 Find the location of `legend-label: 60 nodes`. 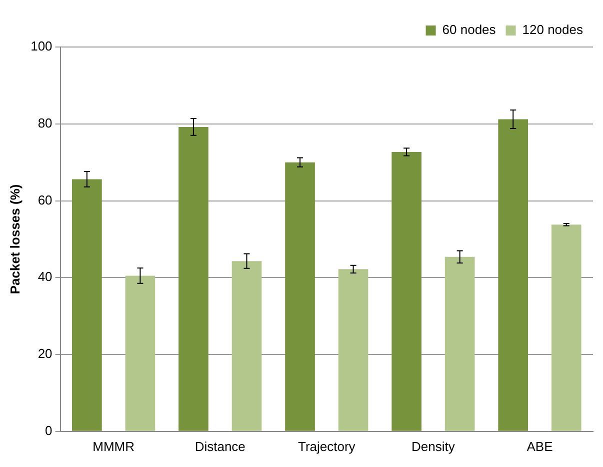

legend-label: 60 nodes is located at coordinates (469, 30).